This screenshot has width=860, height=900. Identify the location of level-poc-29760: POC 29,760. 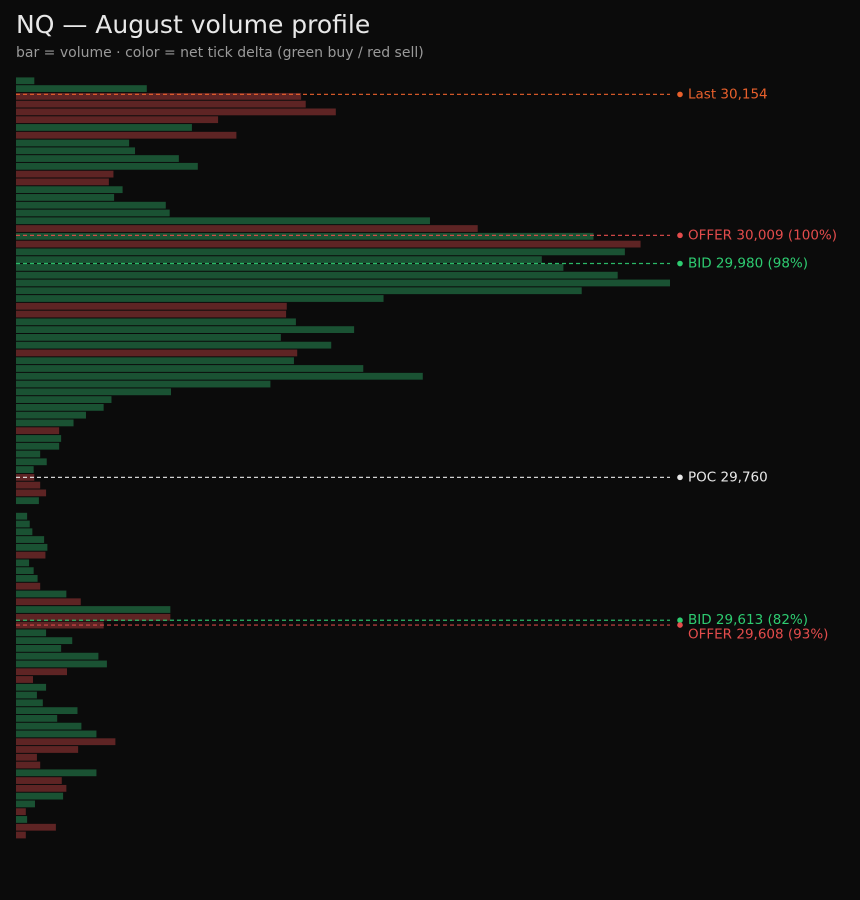
(392, 477).